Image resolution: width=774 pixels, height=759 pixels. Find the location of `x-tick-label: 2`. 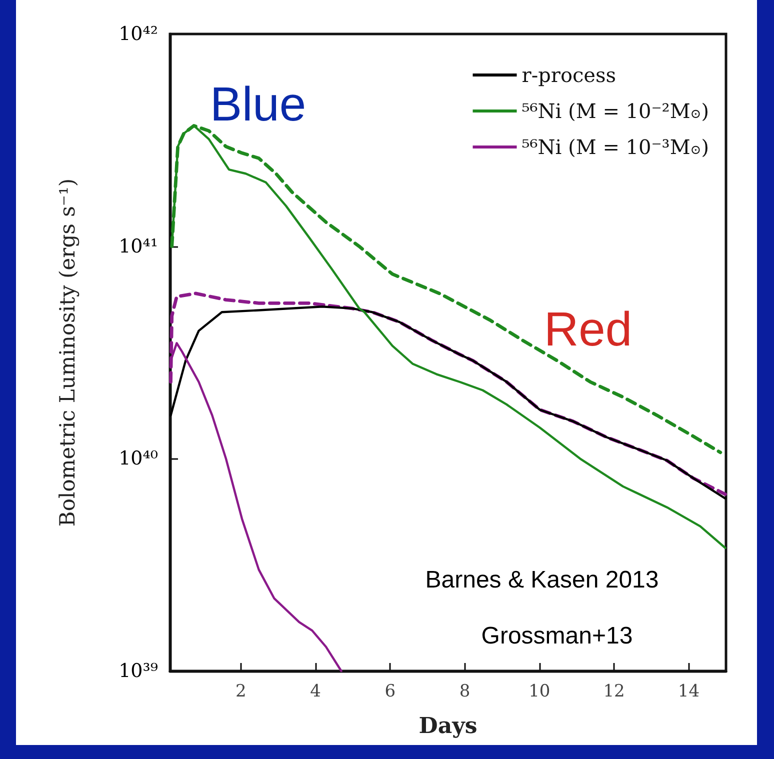

x-tick-label: 2 is located at coordinates (240, 692).